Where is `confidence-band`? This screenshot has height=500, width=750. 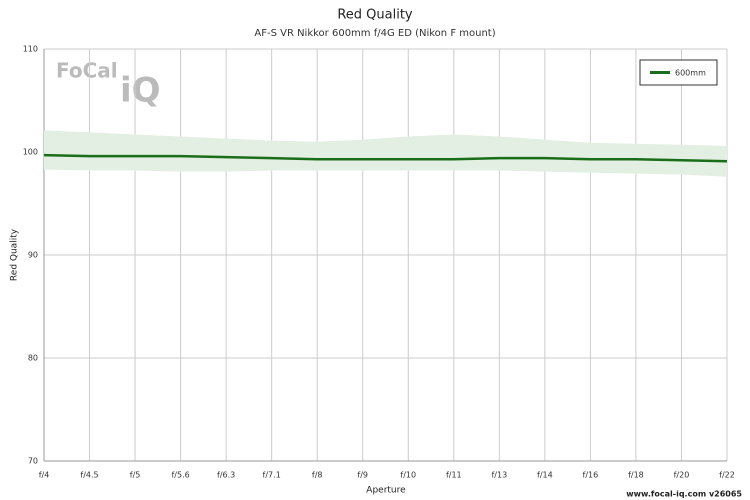
confidence-band is located at coordinates (385, 153).